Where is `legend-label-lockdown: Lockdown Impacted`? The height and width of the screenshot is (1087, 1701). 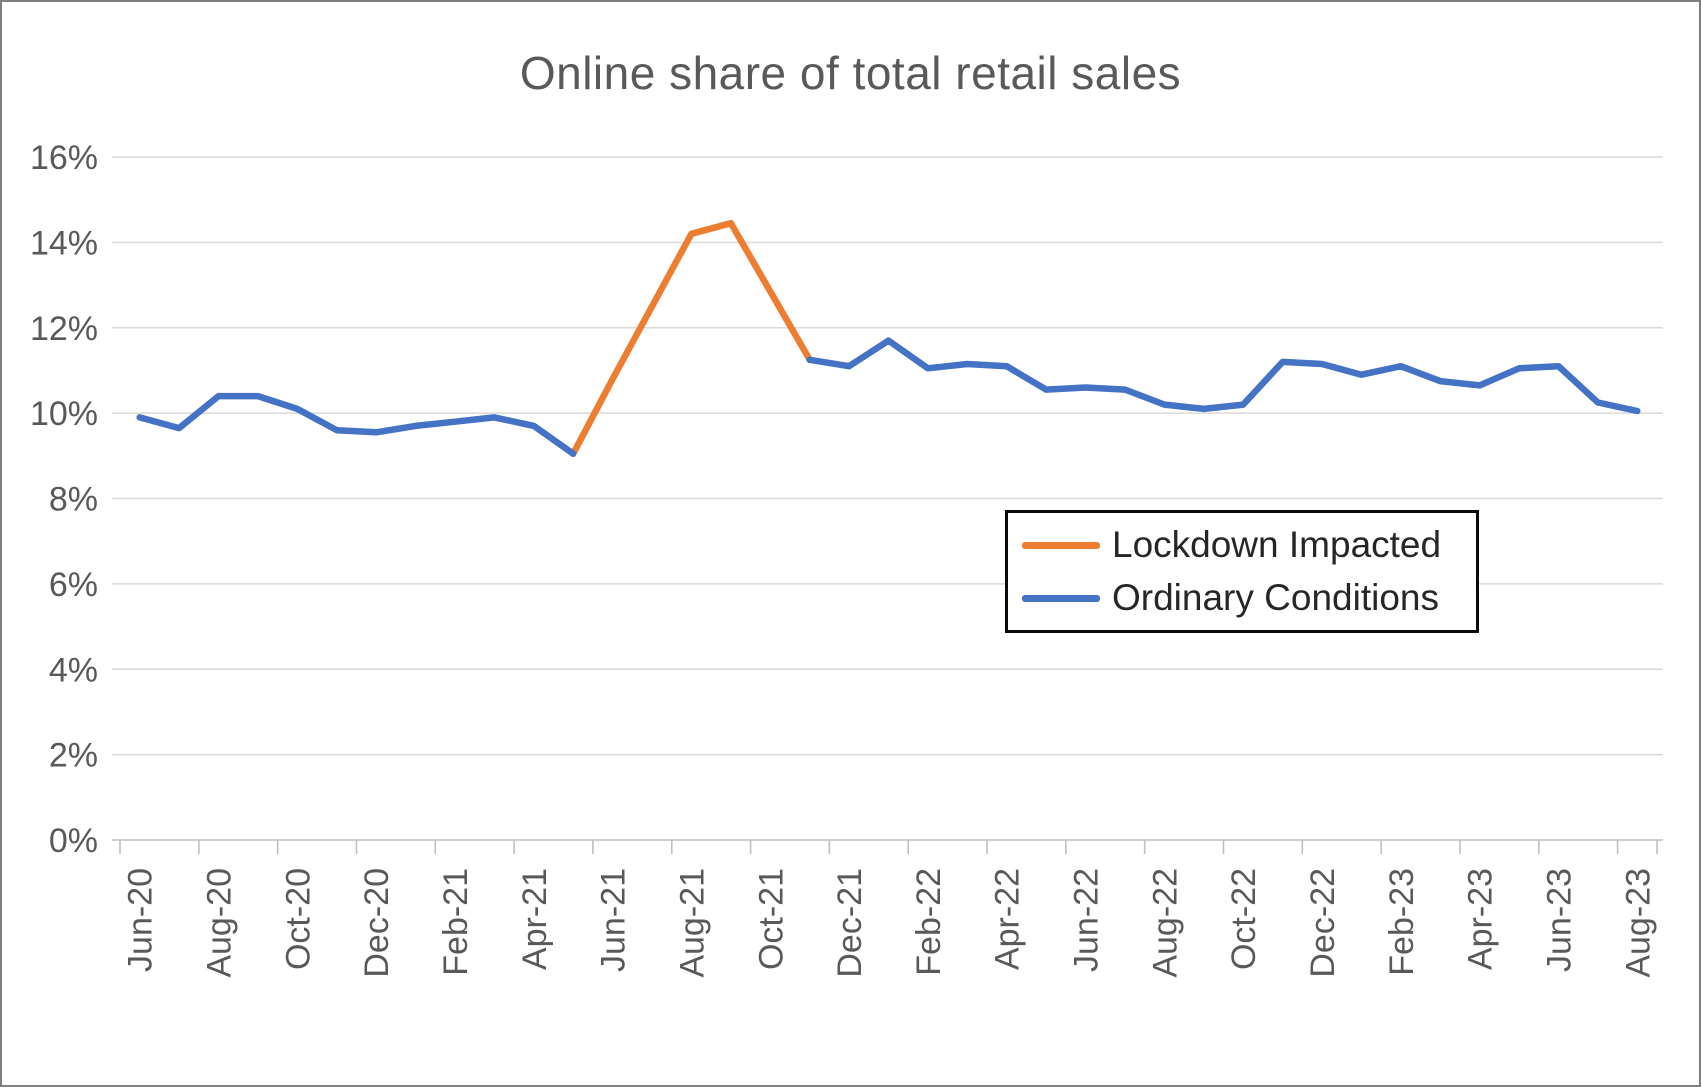 legend-label-lockdown: Lockdown Impacted is located at coordinates (1277, 544).